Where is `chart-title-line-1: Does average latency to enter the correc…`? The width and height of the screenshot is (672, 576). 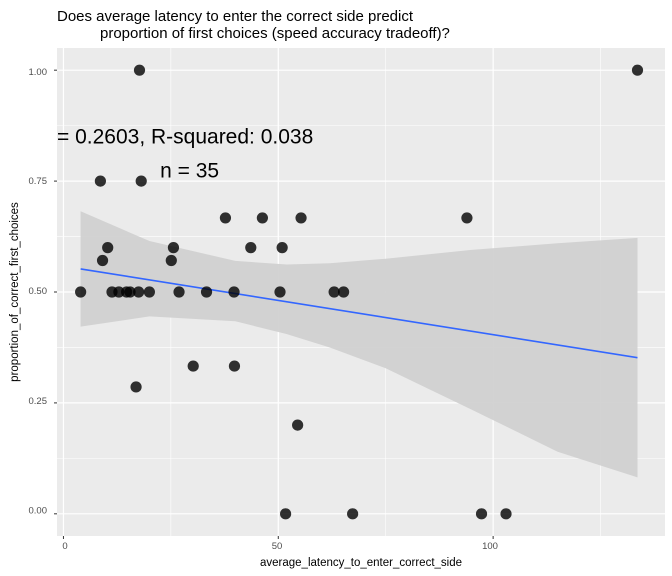
chart-title-line-1: Does average latency to enter the correc… is located at coordinates (235, 16).